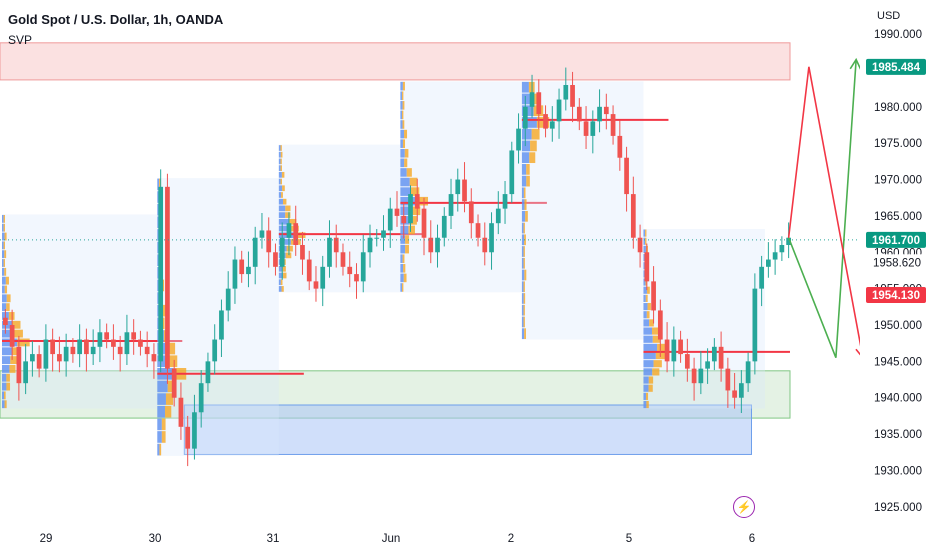 Image resolution: width=932 pixels, height=550 pixels. Describe the element at coordinates (898, 144) in the screenshot. I see `y-tick-label: 1975.000` at that location.